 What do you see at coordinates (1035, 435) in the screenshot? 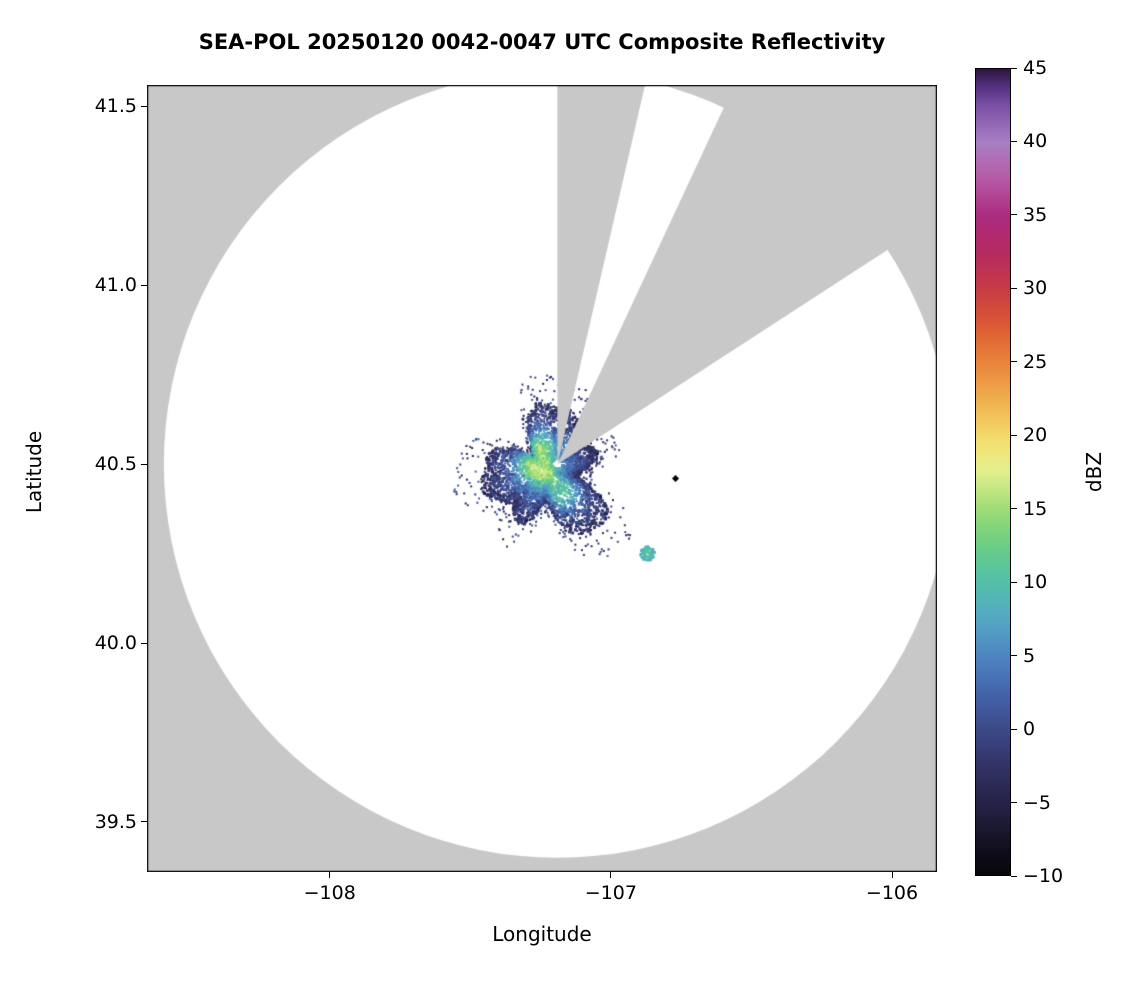
I see `colorbar-tick-label: 20` at bounding box center [1035, 435].